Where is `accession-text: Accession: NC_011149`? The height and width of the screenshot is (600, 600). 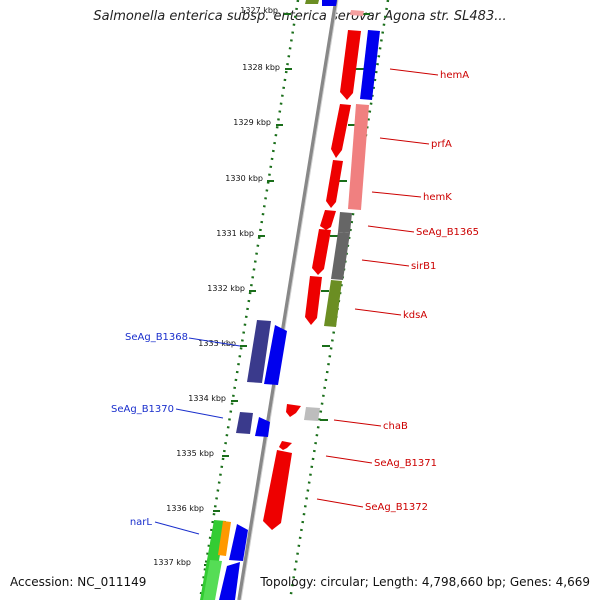
accession-text: Accession: NC_011149 is located at coordinates (78, 582).